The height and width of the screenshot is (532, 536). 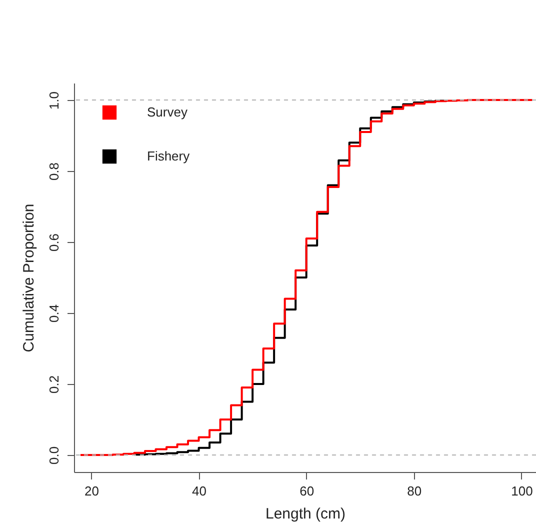 I want to click on x-tick-label: 60, so click(x=307, y=491).